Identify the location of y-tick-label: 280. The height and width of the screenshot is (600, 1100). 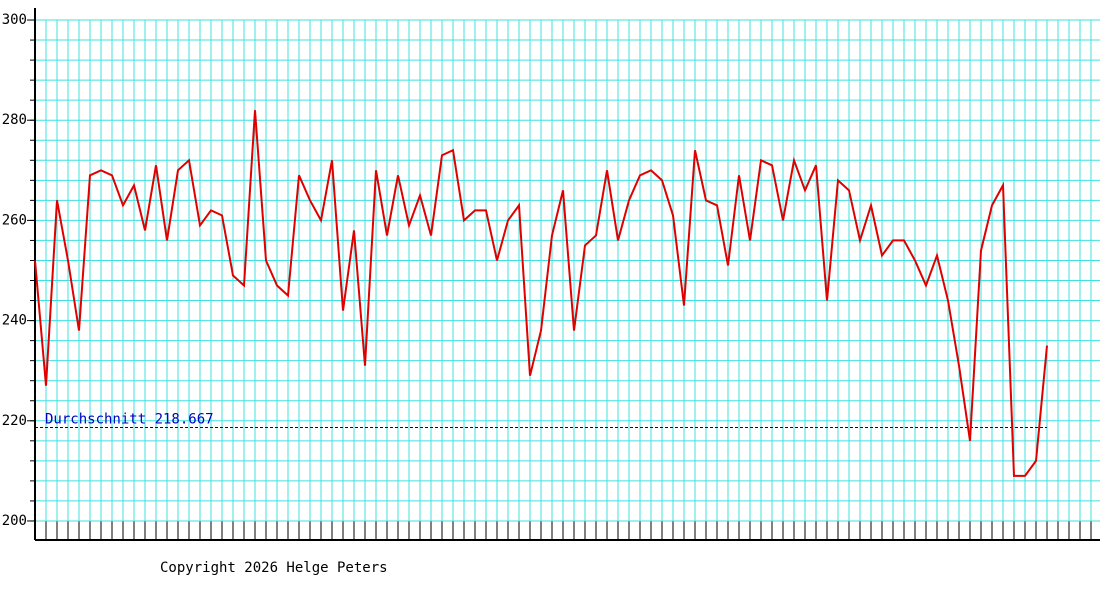
(14, 120).